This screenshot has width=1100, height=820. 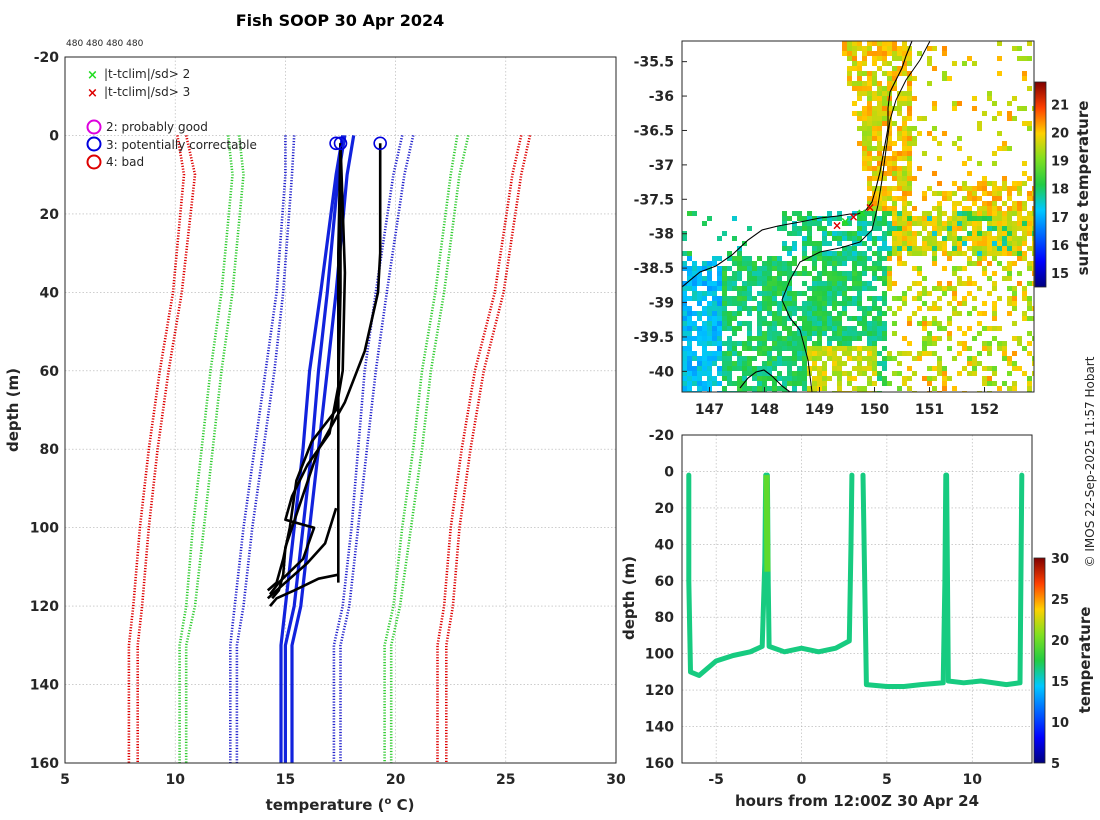 I want to click on ts-colorbar-tick-label: 20, so click(x=1060, y=641).